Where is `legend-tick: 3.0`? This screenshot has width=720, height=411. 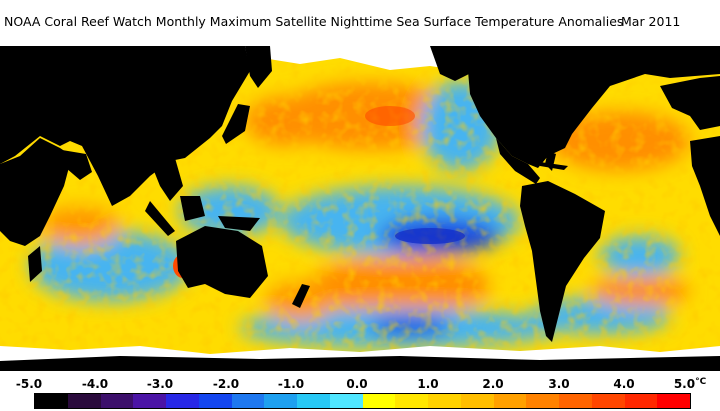
legend-tick: 3.0 is located at coordinates (559, 384).